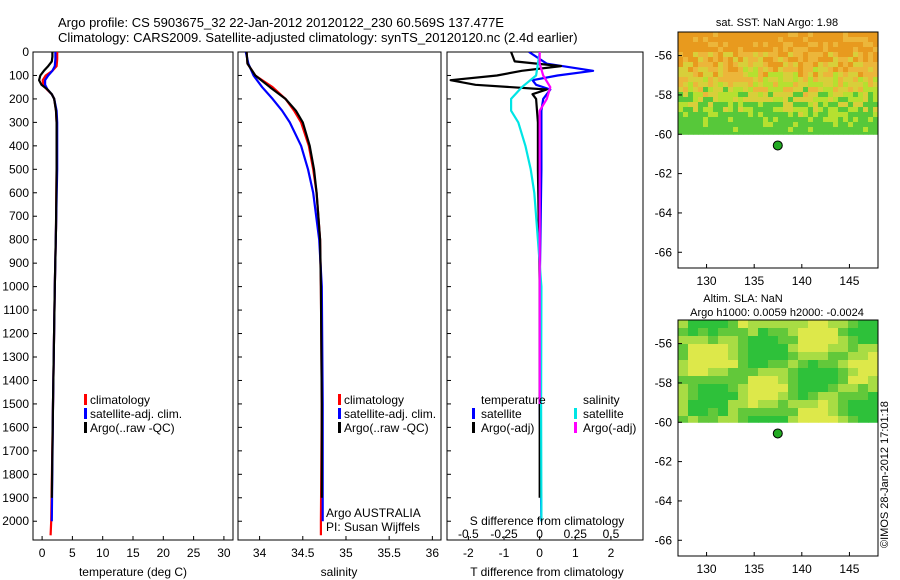  I want to click on depth-tick-label: 400, so click(19, 146).